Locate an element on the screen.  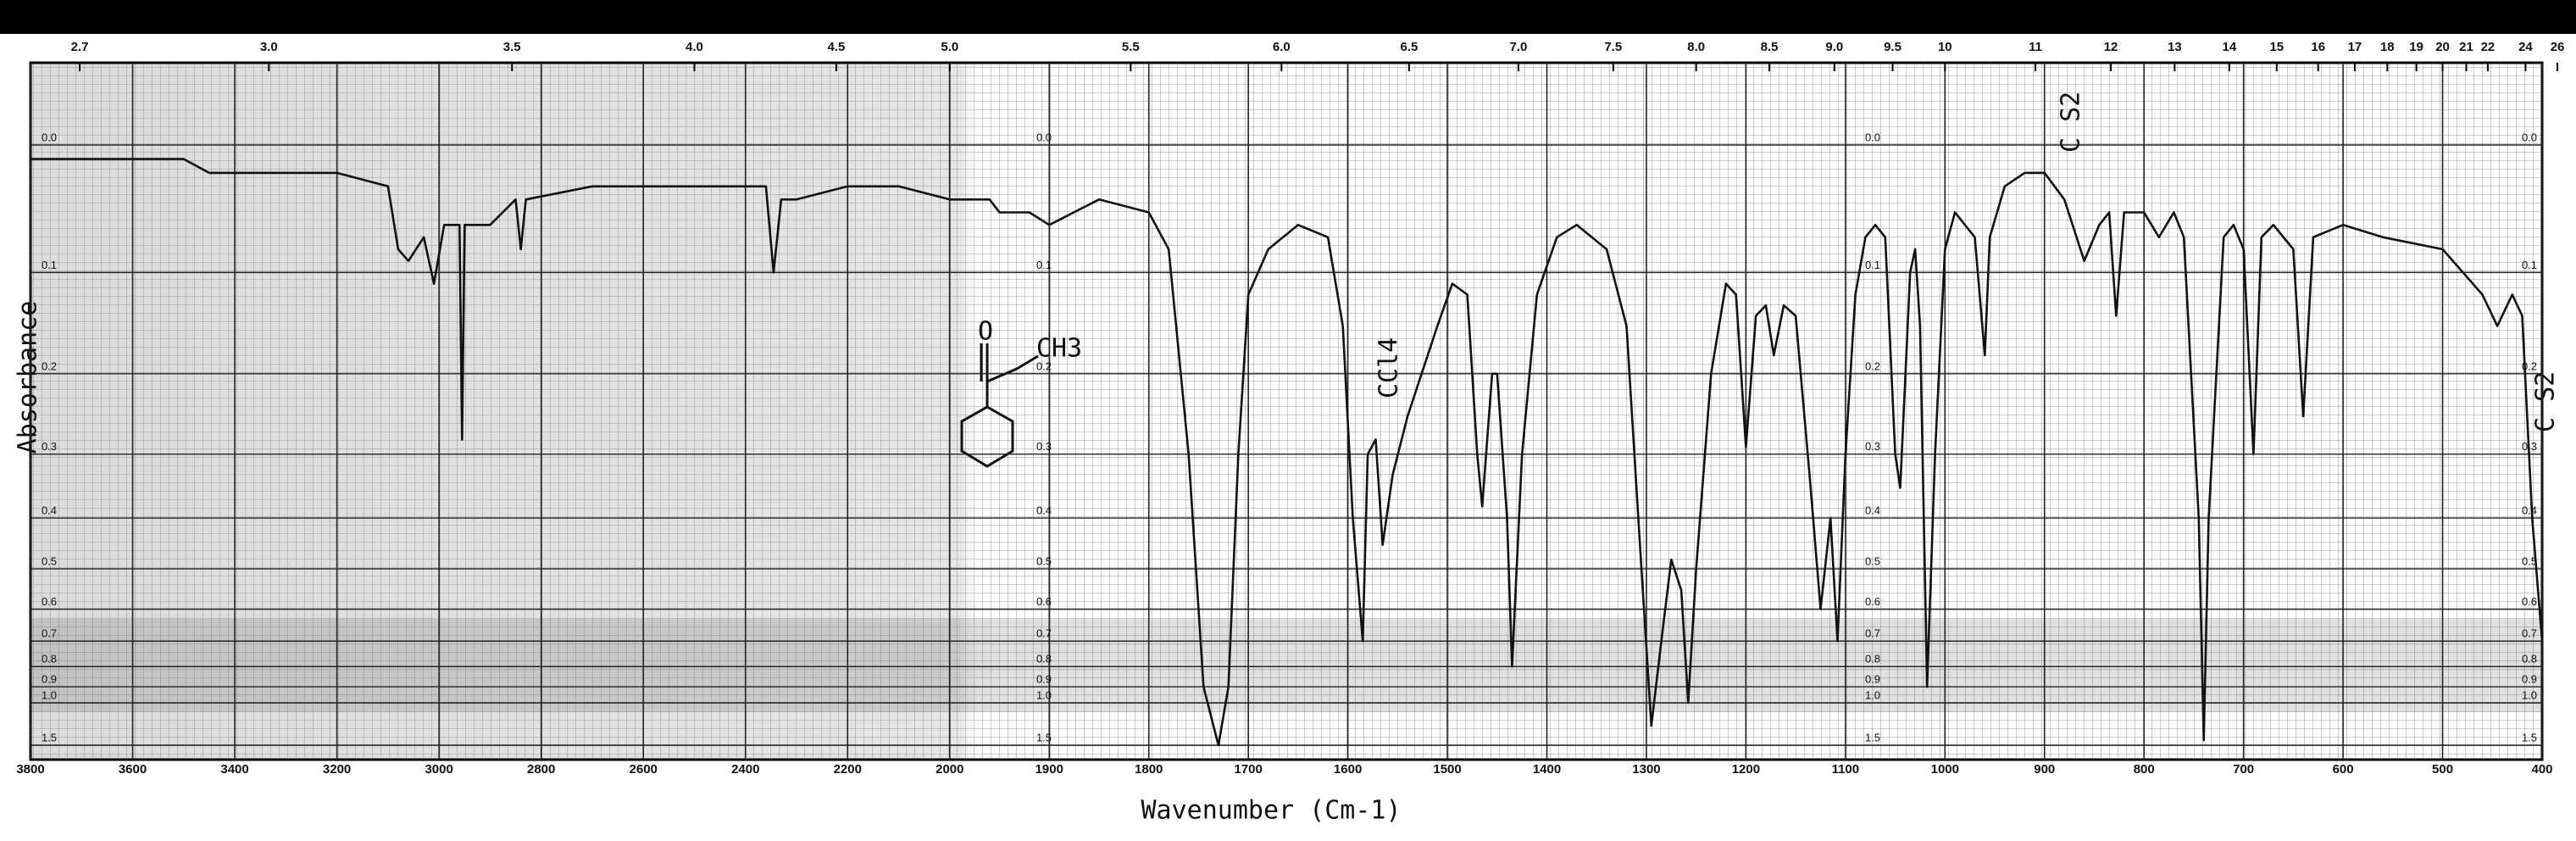
x-tick-label: 2600 is located at coordinates (644, 769).